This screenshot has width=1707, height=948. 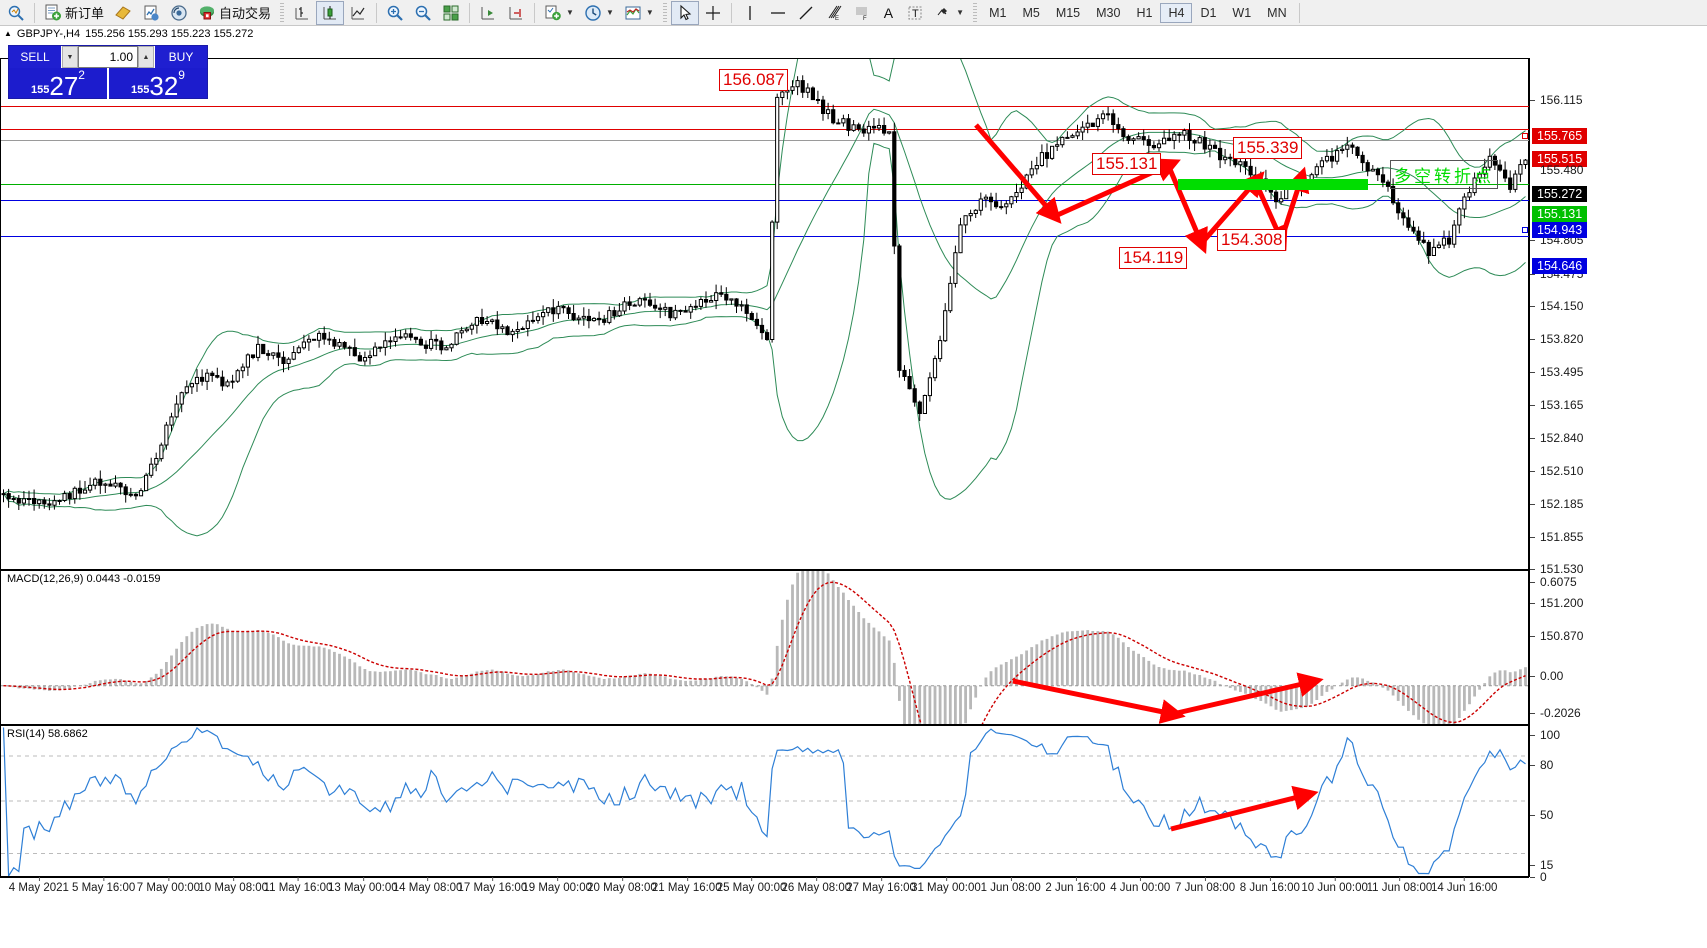 I want to click on price-tick: 151.855, so click(x=1556, y=537).